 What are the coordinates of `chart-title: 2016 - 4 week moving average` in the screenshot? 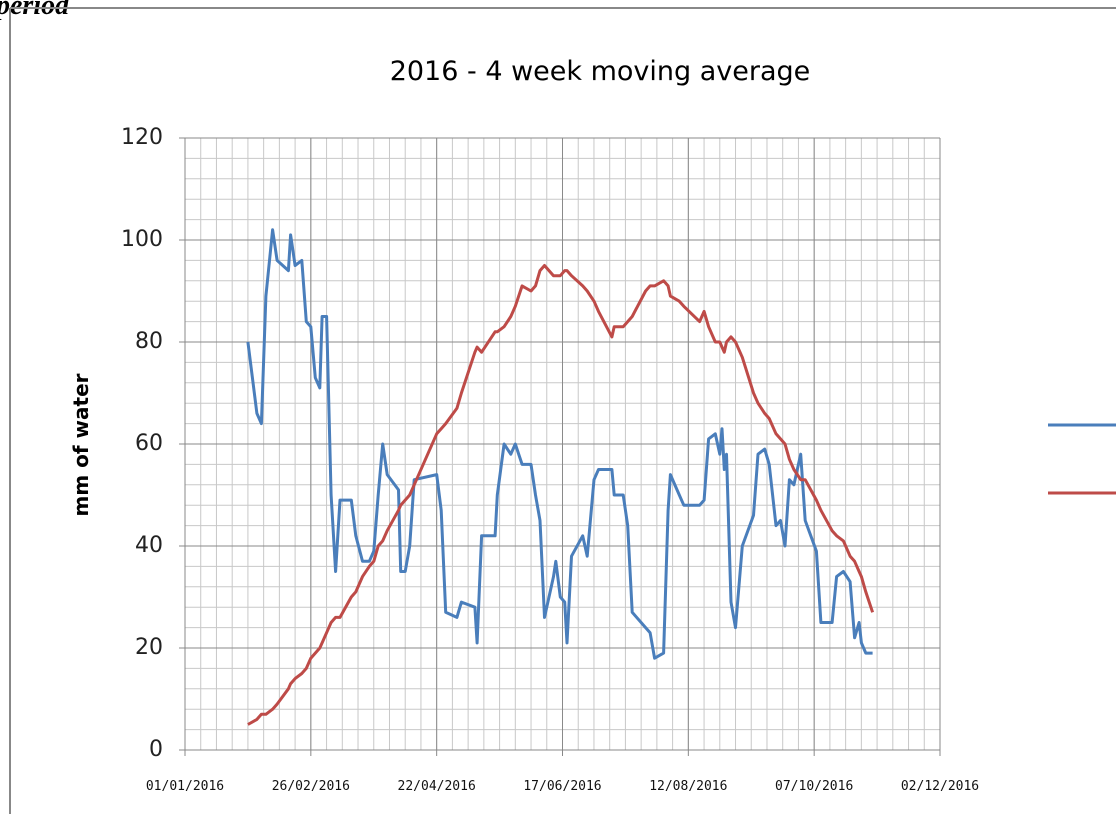 It's located at (600, 71).